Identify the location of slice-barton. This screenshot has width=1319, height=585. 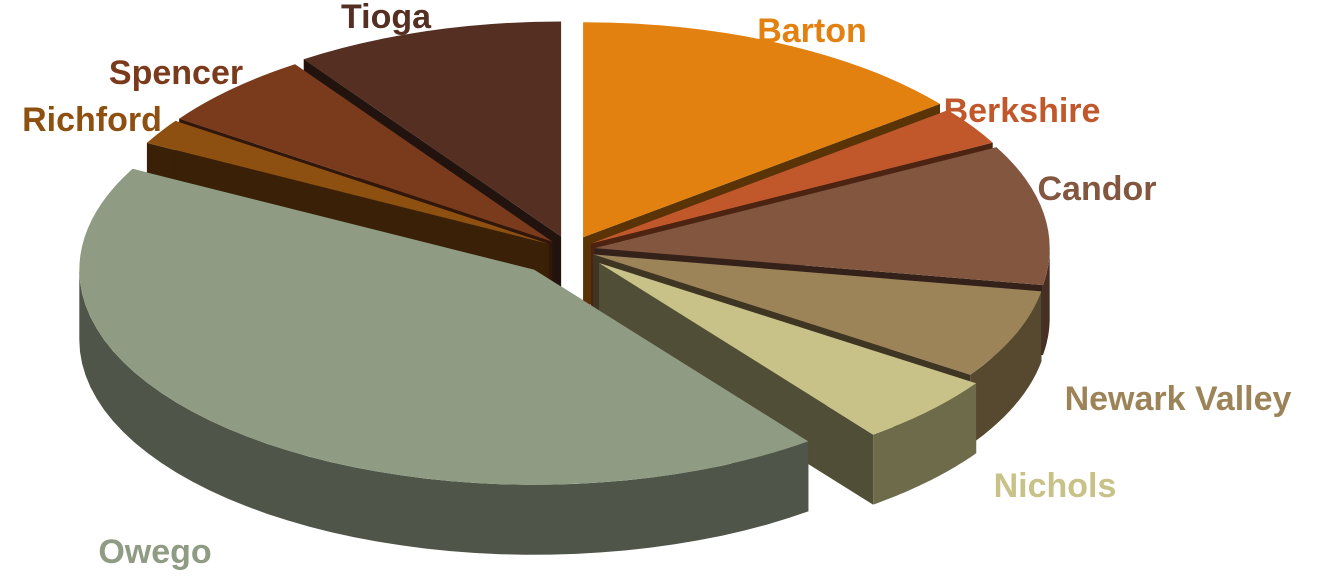
(761, 130).